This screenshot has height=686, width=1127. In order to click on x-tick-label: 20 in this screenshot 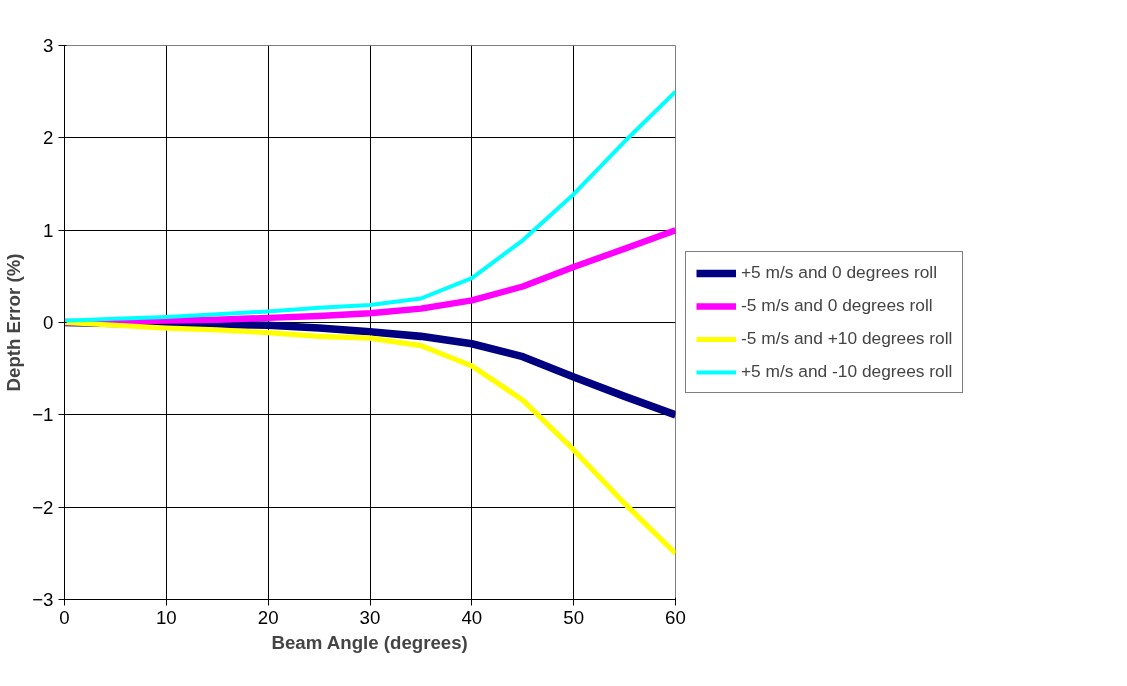, I will do `click(268, 617)`.